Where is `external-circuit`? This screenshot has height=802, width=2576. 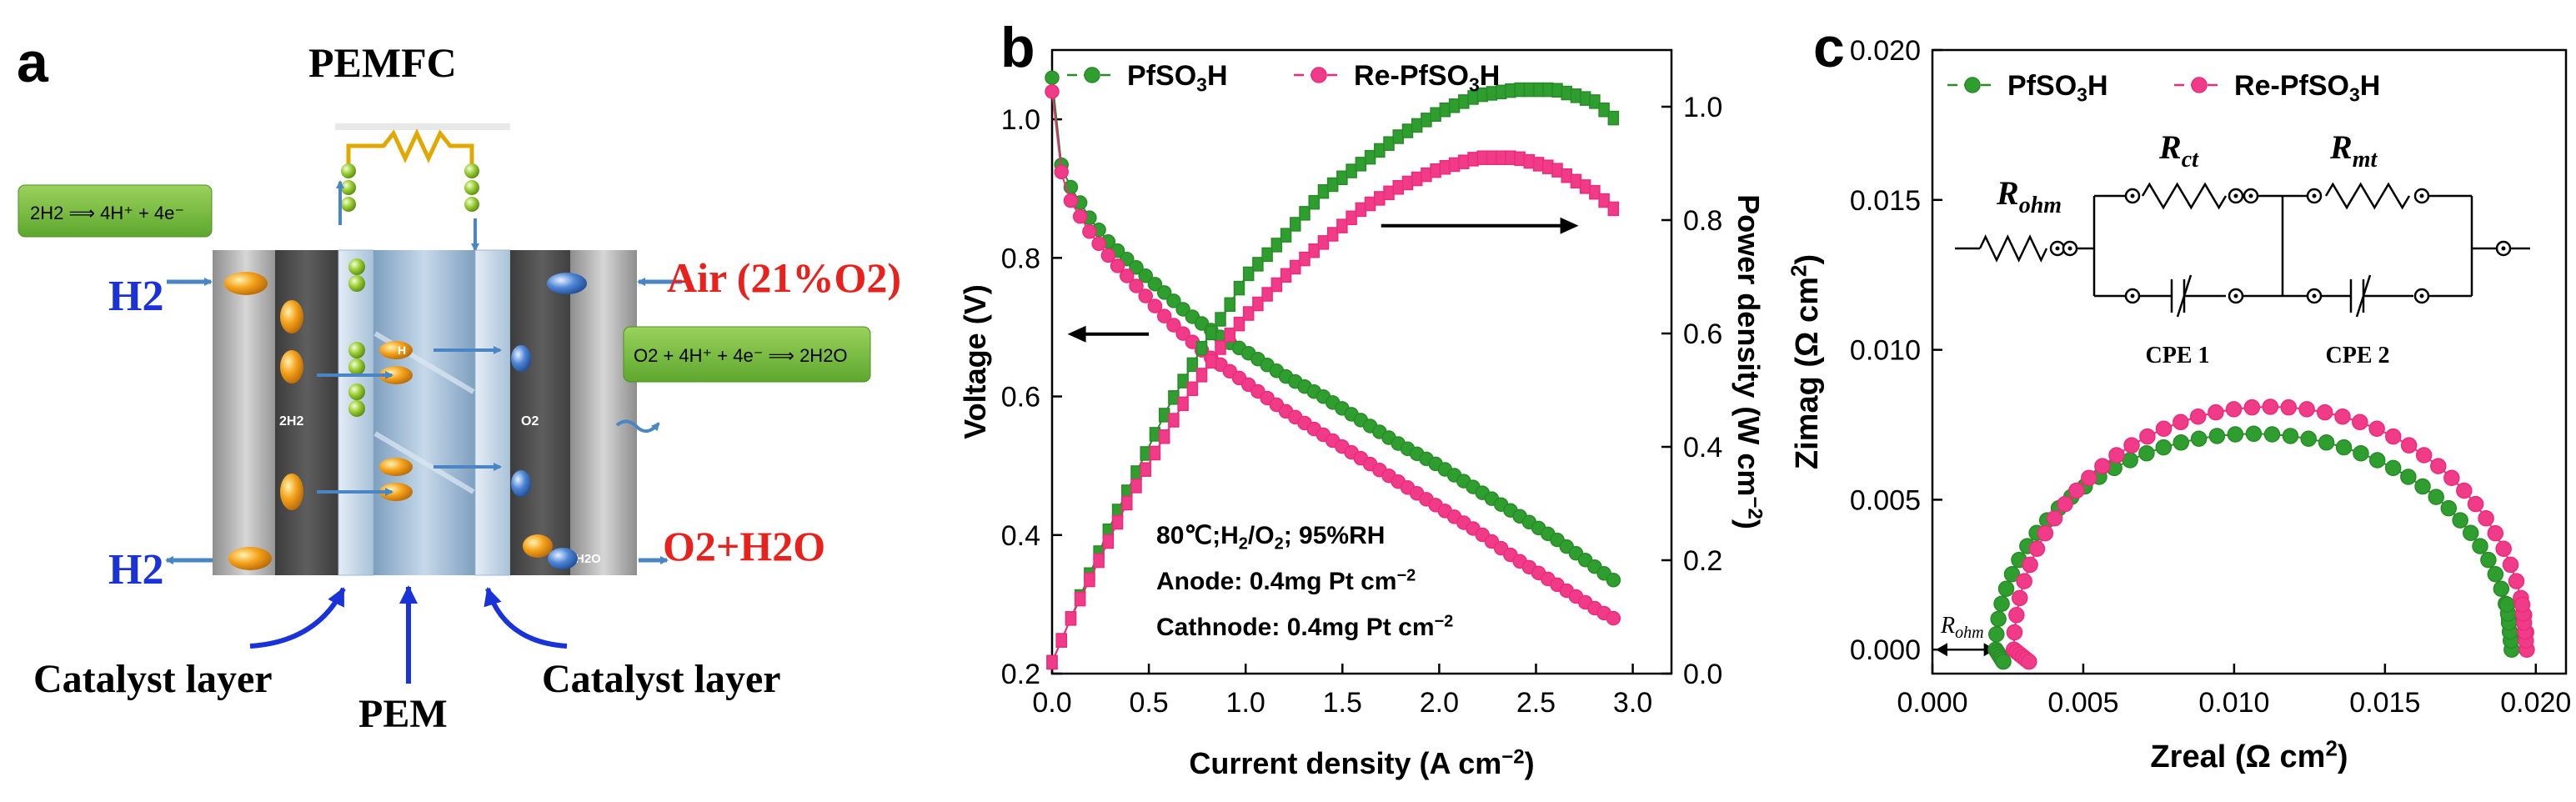
external-circuit is located at coordinates (422, 187).